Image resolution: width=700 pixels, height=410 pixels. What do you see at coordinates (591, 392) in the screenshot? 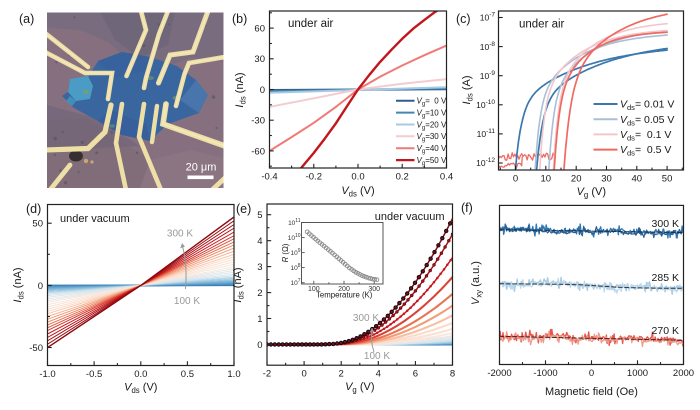
I see `svg-text: Magnetic field (Oe)` at bounding box center [591, 392].